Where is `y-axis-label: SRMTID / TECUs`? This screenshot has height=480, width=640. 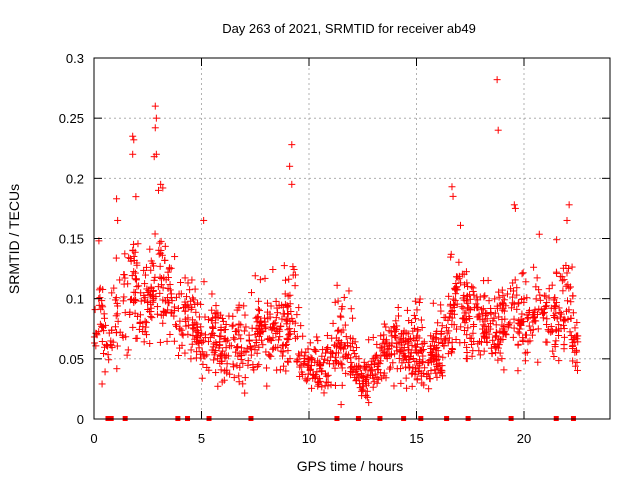 y-axis-label: SRMTID / TECUs is located at coordinates (14, 239).